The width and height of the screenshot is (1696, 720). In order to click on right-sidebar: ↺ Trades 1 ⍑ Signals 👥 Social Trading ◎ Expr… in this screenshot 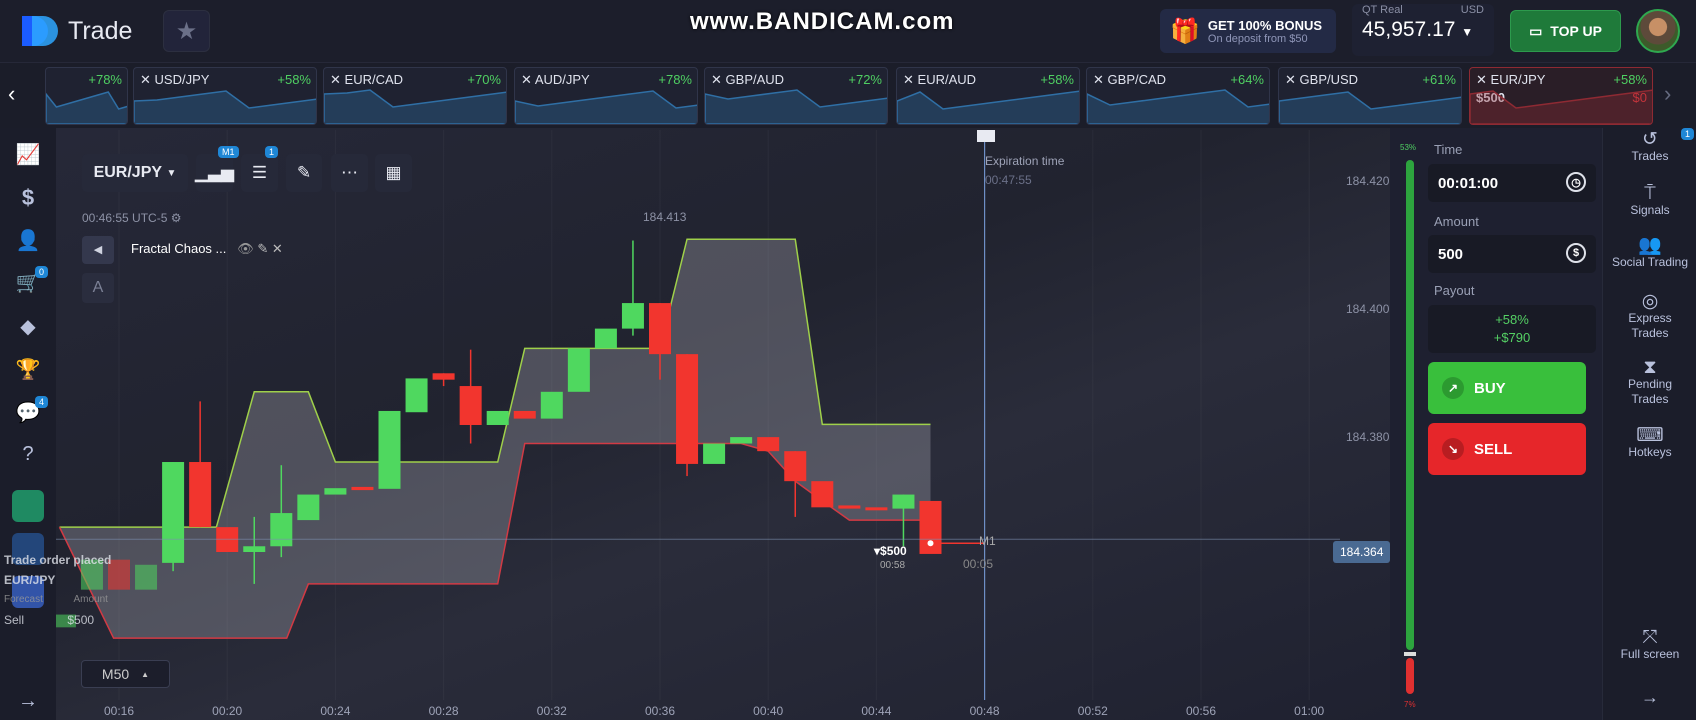, I will do `click(1649, 424)`.